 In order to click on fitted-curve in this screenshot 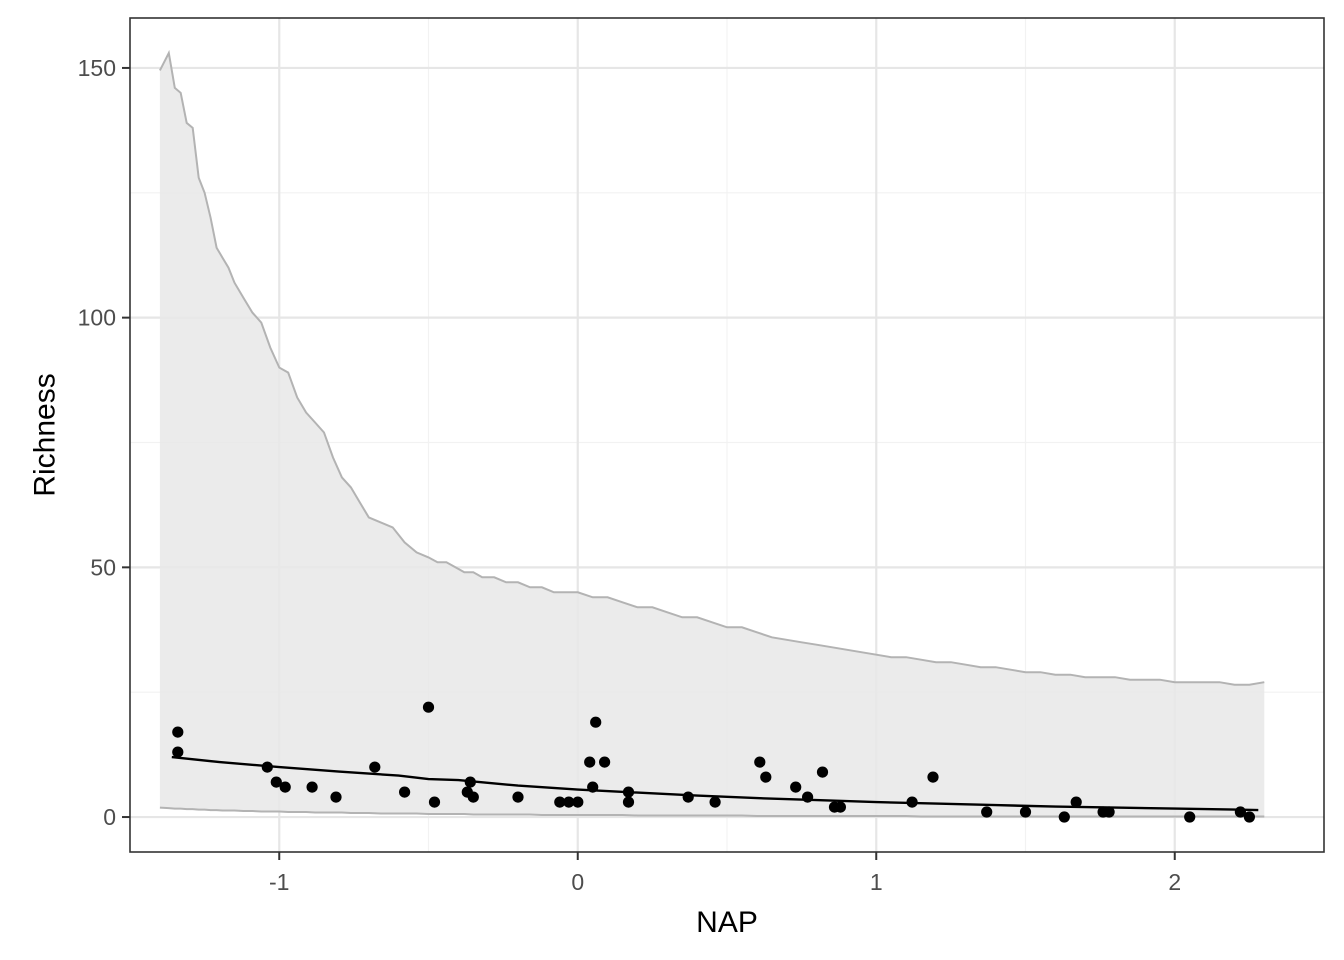, I will do `click(715, 783)`.